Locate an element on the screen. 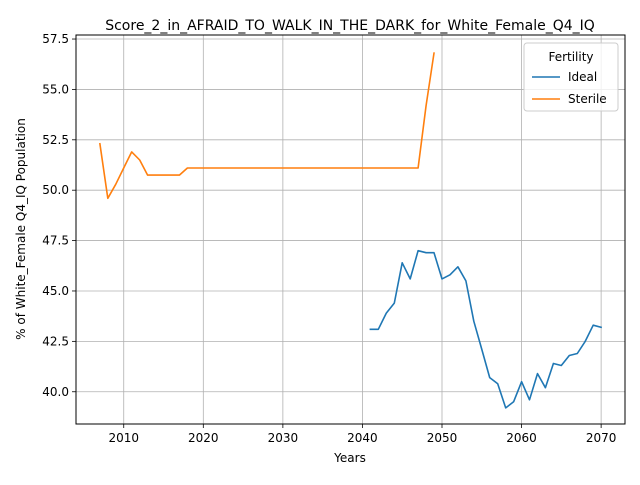 The height and width of the screenshot is (485, 640). y-tick-label: 47.5 is located at coordinates (55, 241).